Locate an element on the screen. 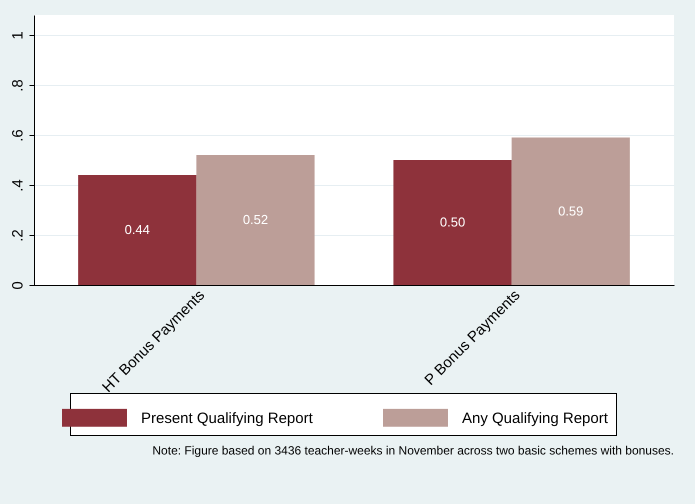 The width and height of the screenshot is (695, 504). legend-label: Any Qualifying Report is located at coordinates (535, 418).